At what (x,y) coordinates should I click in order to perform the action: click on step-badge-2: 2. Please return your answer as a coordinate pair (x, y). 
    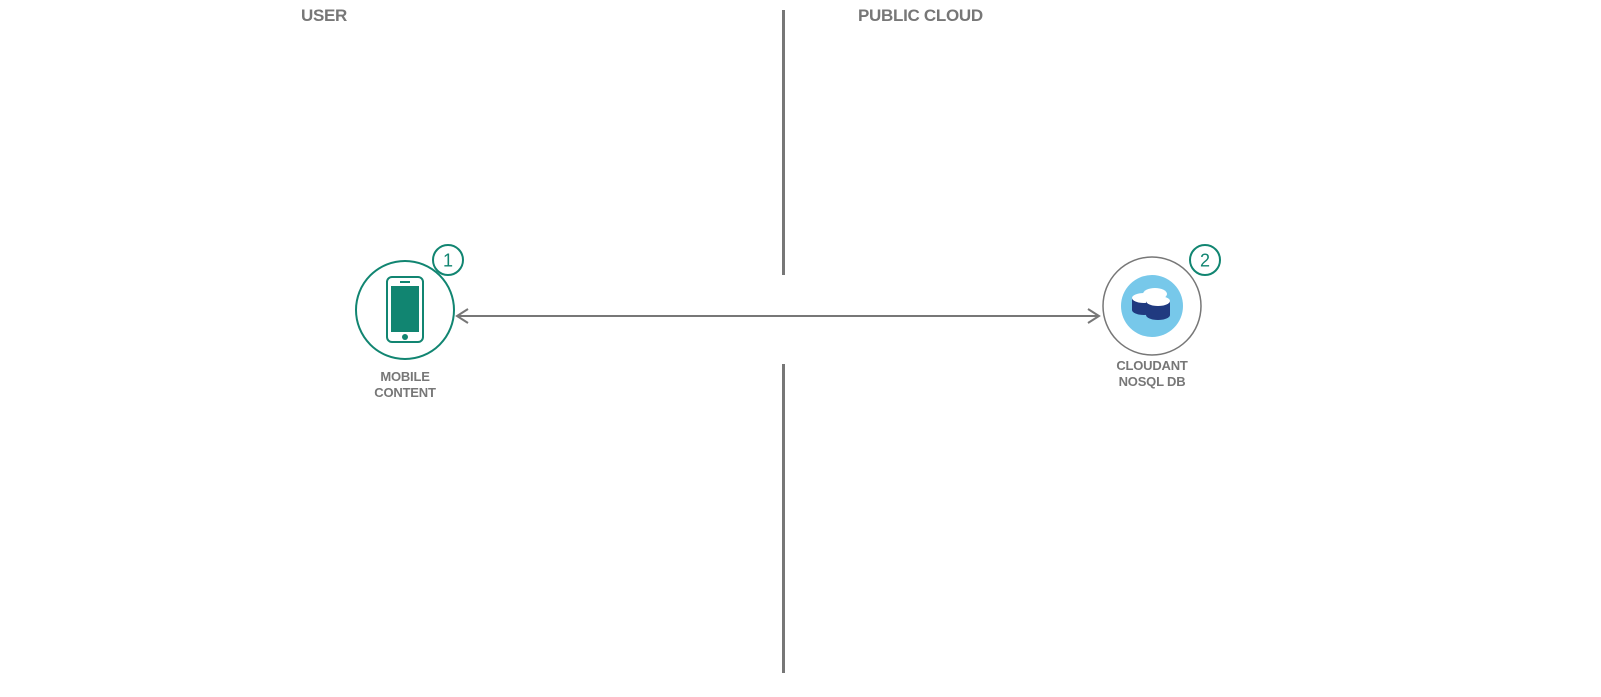
    Looking at the image, I should click on (1205, 260).